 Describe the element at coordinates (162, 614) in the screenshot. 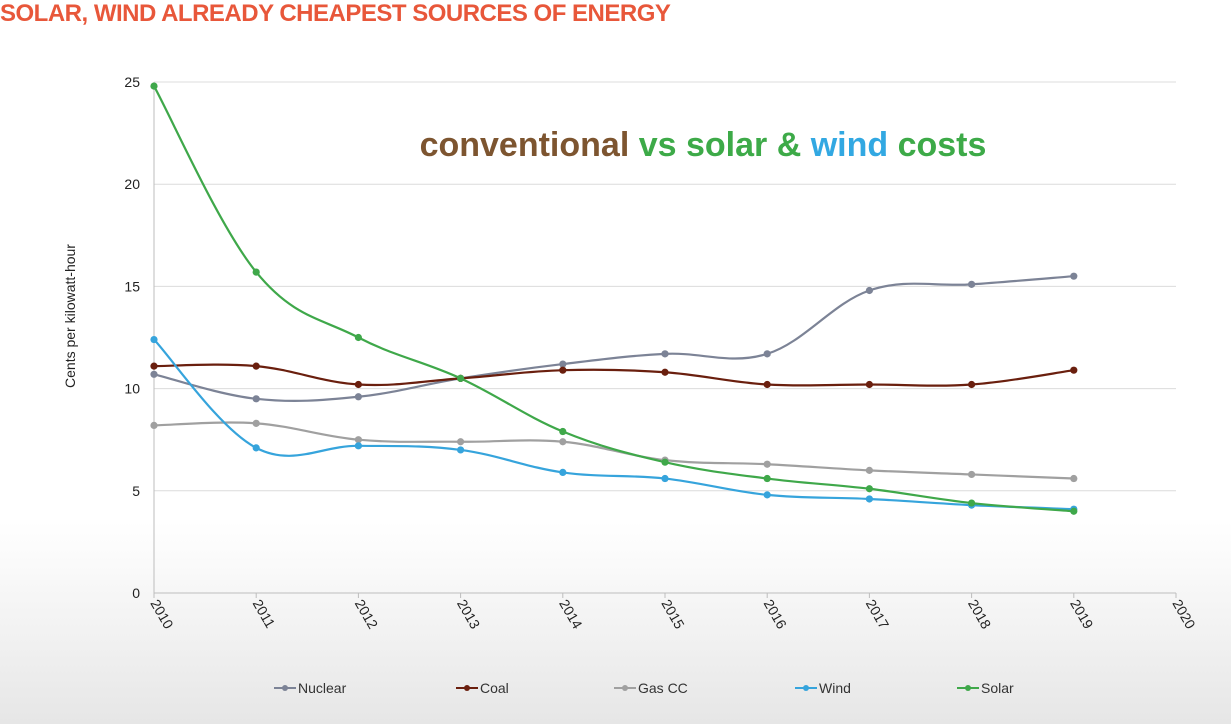

I see `x-tick-label: 2010` at that location.